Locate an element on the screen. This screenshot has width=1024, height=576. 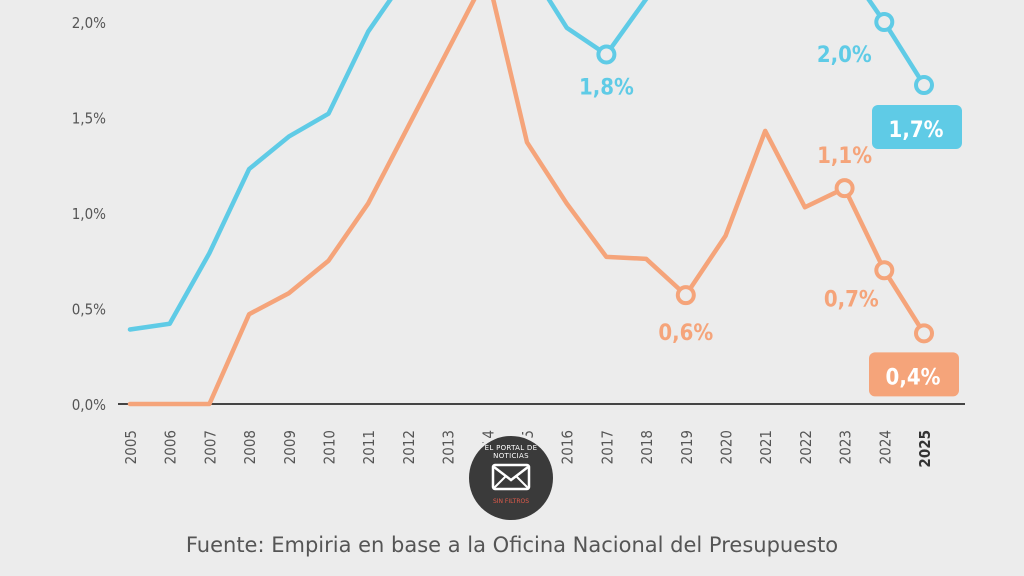
x-tick-label: 2009 is located at coordinates (290, 447).